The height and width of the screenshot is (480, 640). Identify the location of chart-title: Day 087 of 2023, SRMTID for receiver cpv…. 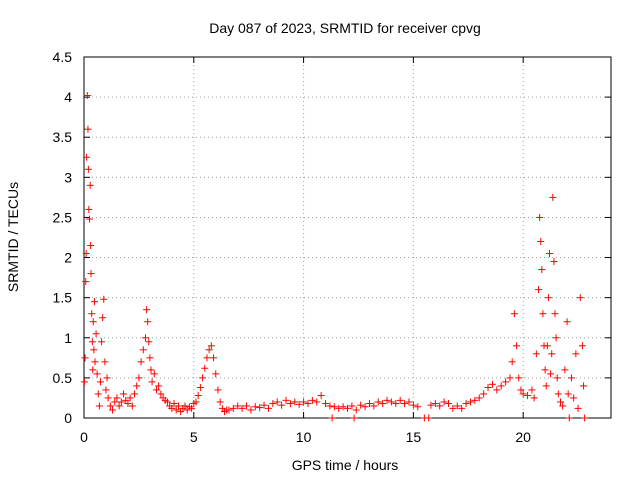
(345, 28).